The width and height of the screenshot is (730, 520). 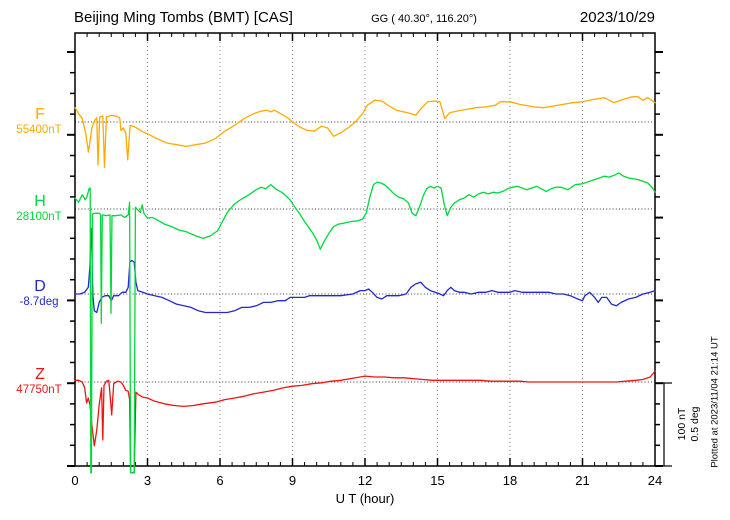 I want to click on x-tick-label: 0, so click(x=75, y=480).